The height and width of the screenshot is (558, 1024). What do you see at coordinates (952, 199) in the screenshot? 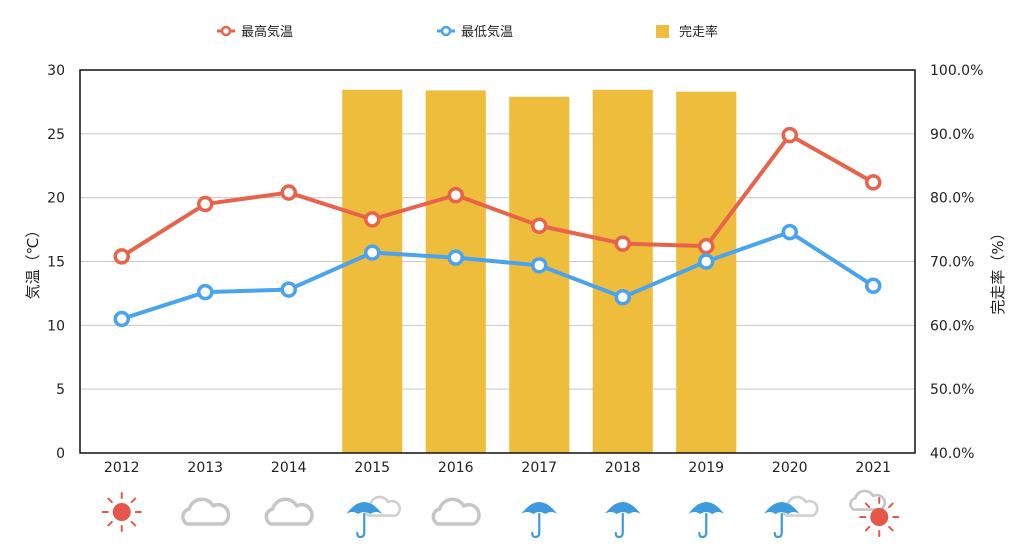
I see `y-tick-label-right: 80.0%` at bounding box center [952, 199].